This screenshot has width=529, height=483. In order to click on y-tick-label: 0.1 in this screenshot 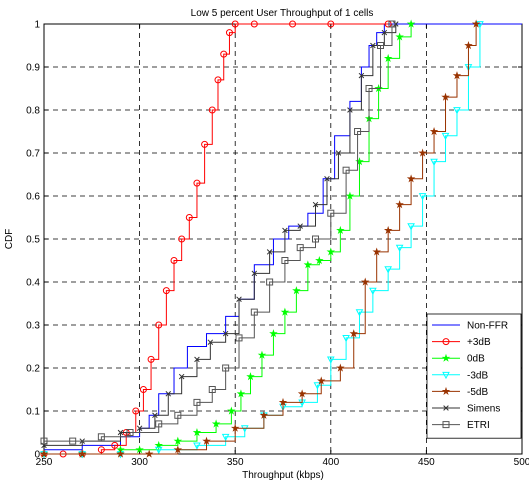, I will do `click(33, 412)`.